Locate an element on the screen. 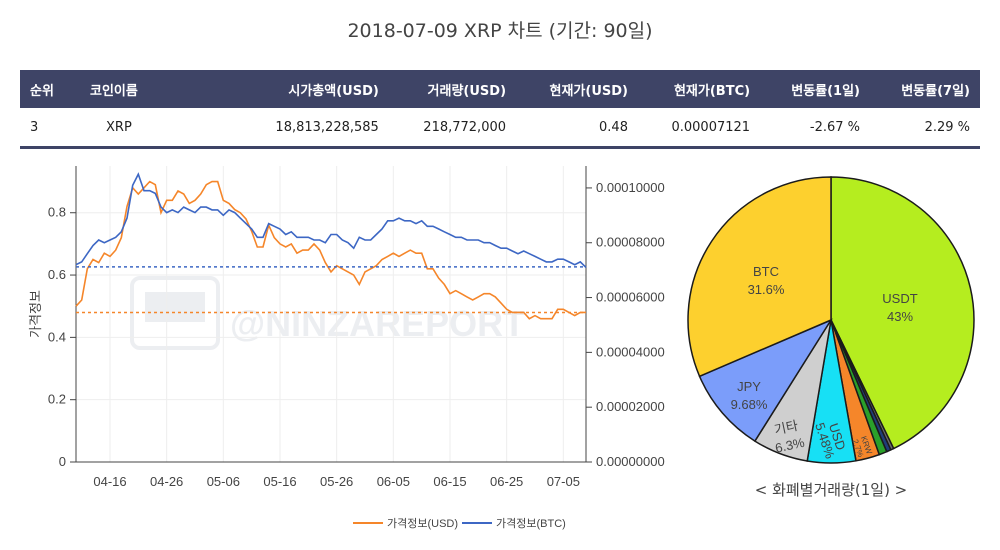 The image size is (1000, 550). series-line-usd is located at coordinates (330, 250).